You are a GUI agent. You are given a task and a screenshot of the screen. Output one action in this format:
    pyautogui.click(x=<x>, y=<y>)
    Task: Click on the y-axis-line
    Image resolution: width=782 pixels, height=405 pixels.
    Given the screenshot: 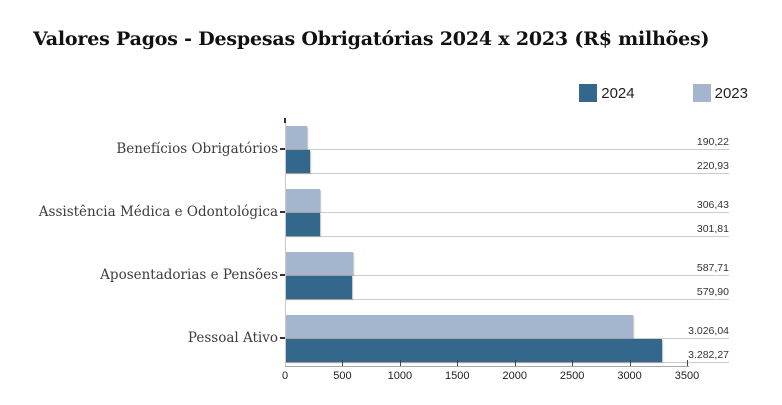 What is the action you would take?
    pyautogui.click(x=285, y=242)
    